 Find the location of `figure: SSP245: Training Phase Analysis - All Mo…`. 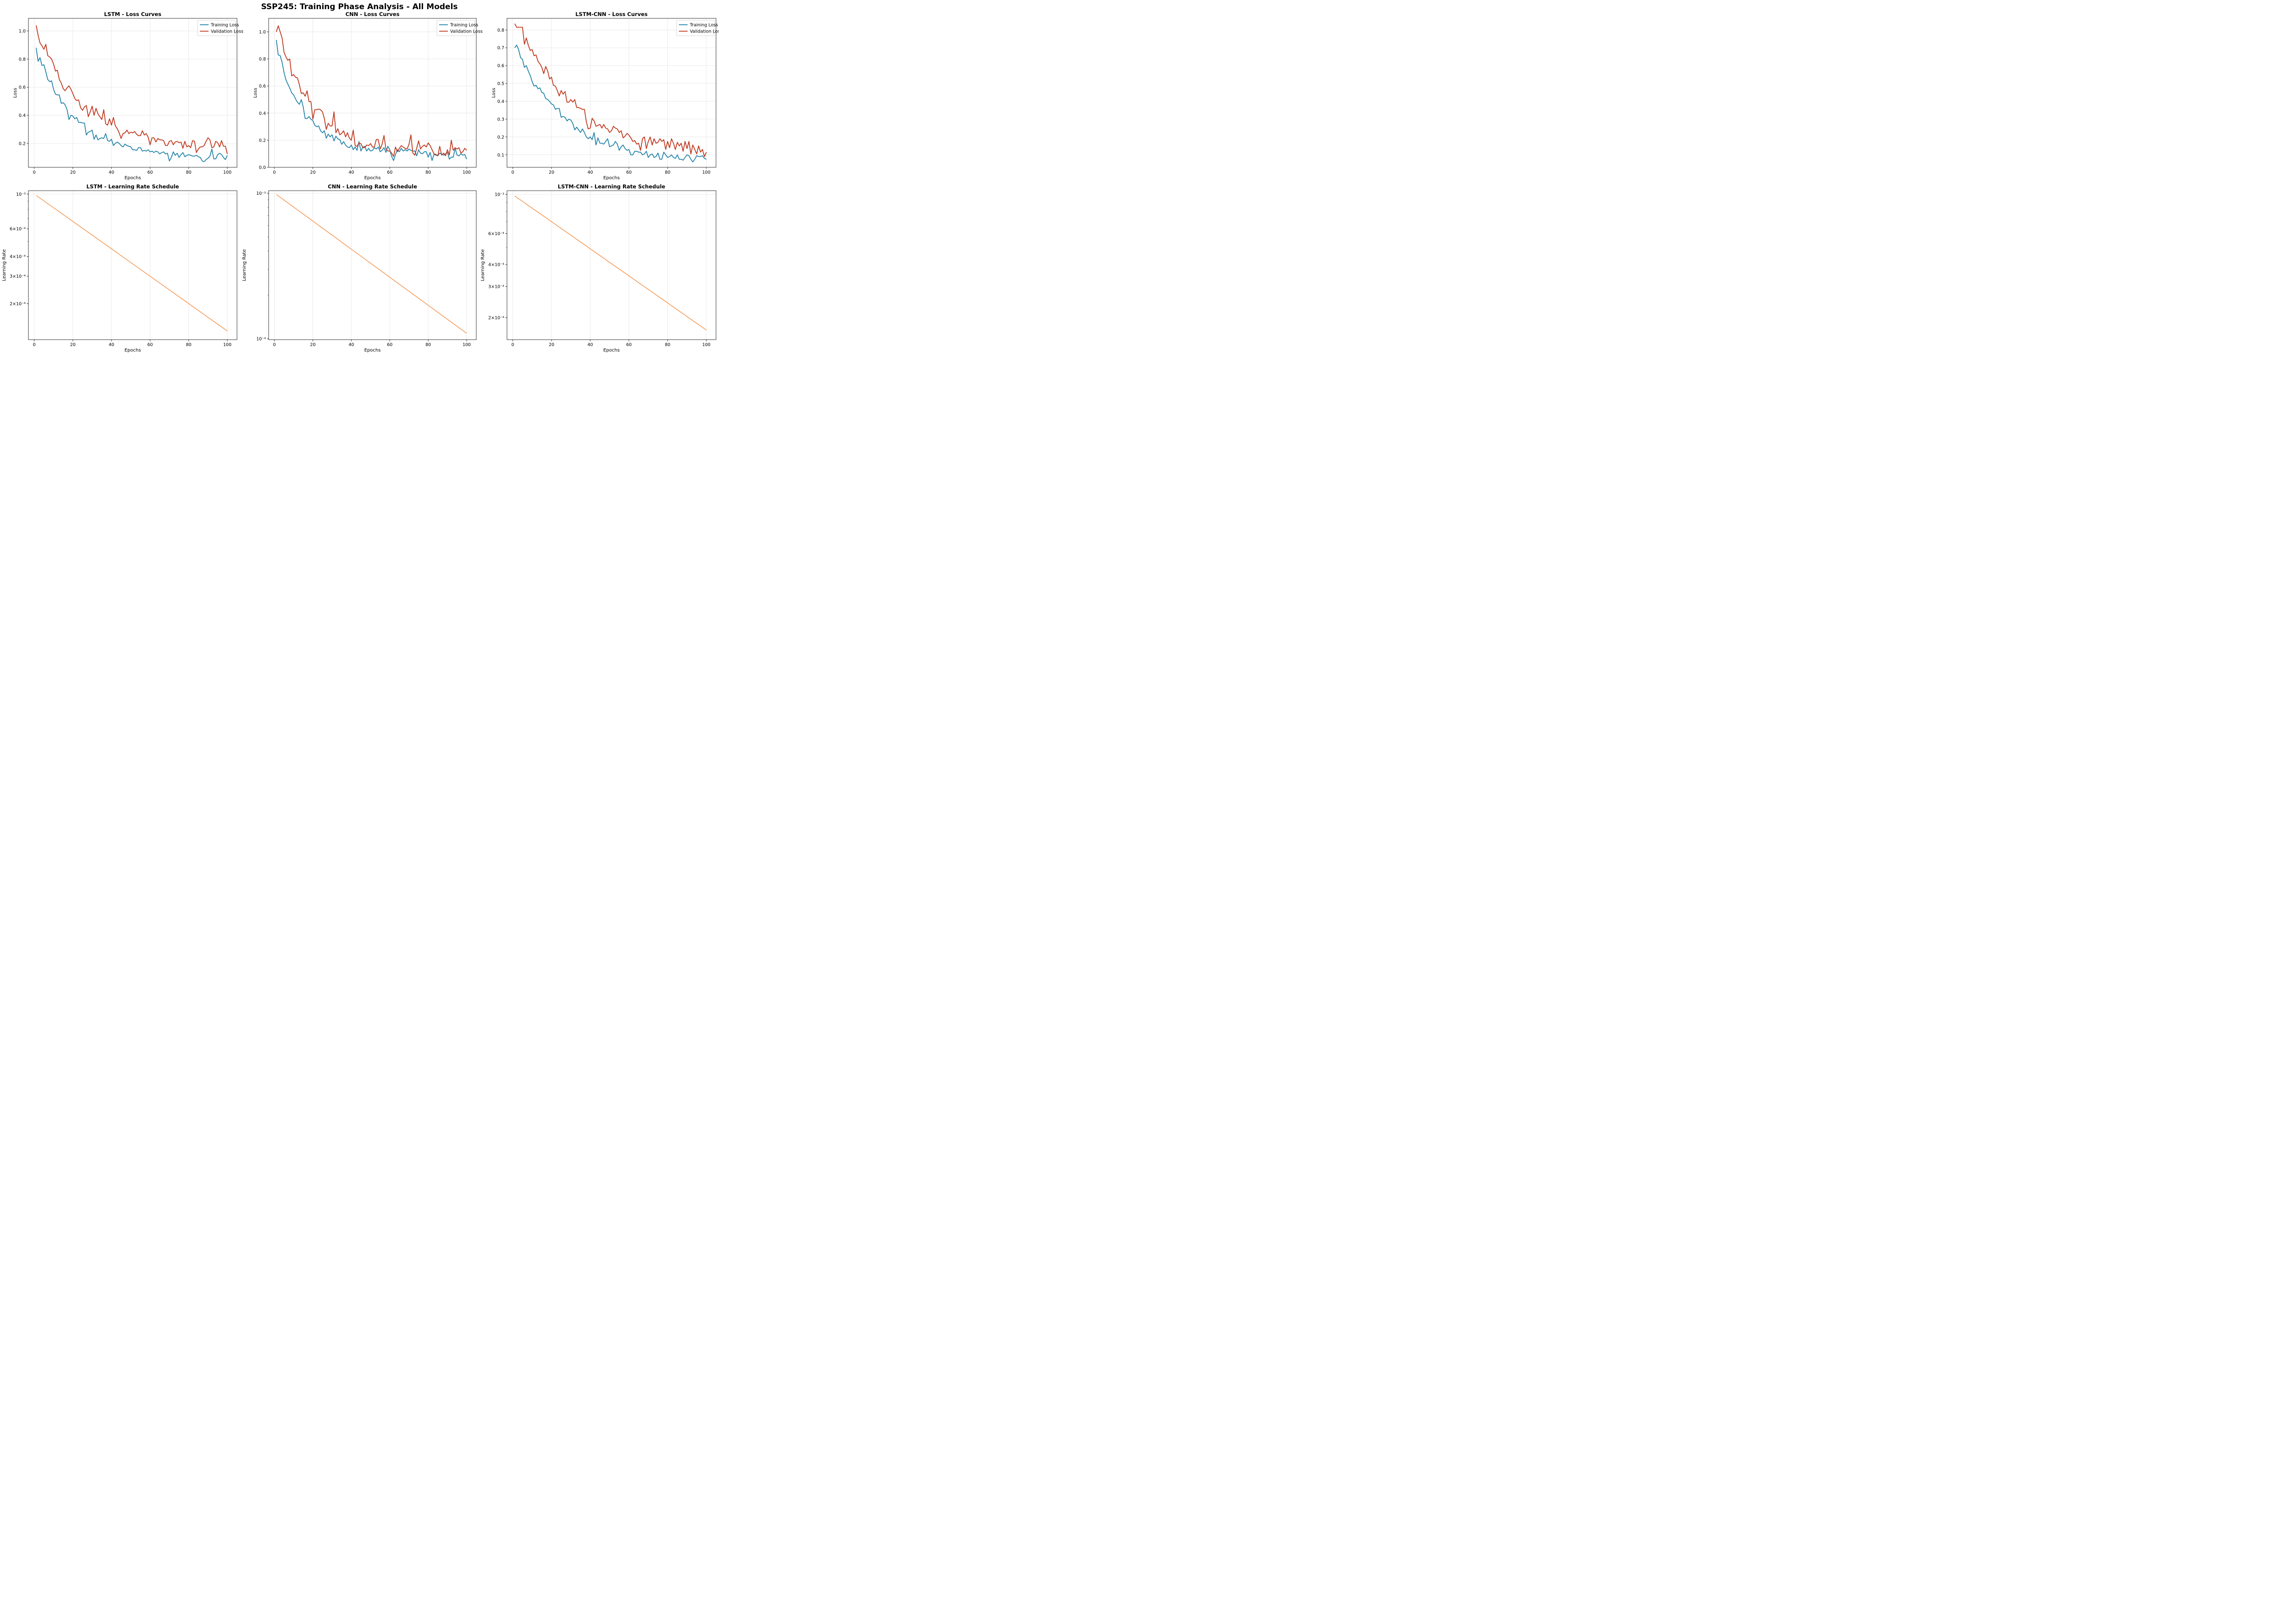

figure: SSP245: Training Phase Analysis - All Mo… is located at coordinates (360, 177).